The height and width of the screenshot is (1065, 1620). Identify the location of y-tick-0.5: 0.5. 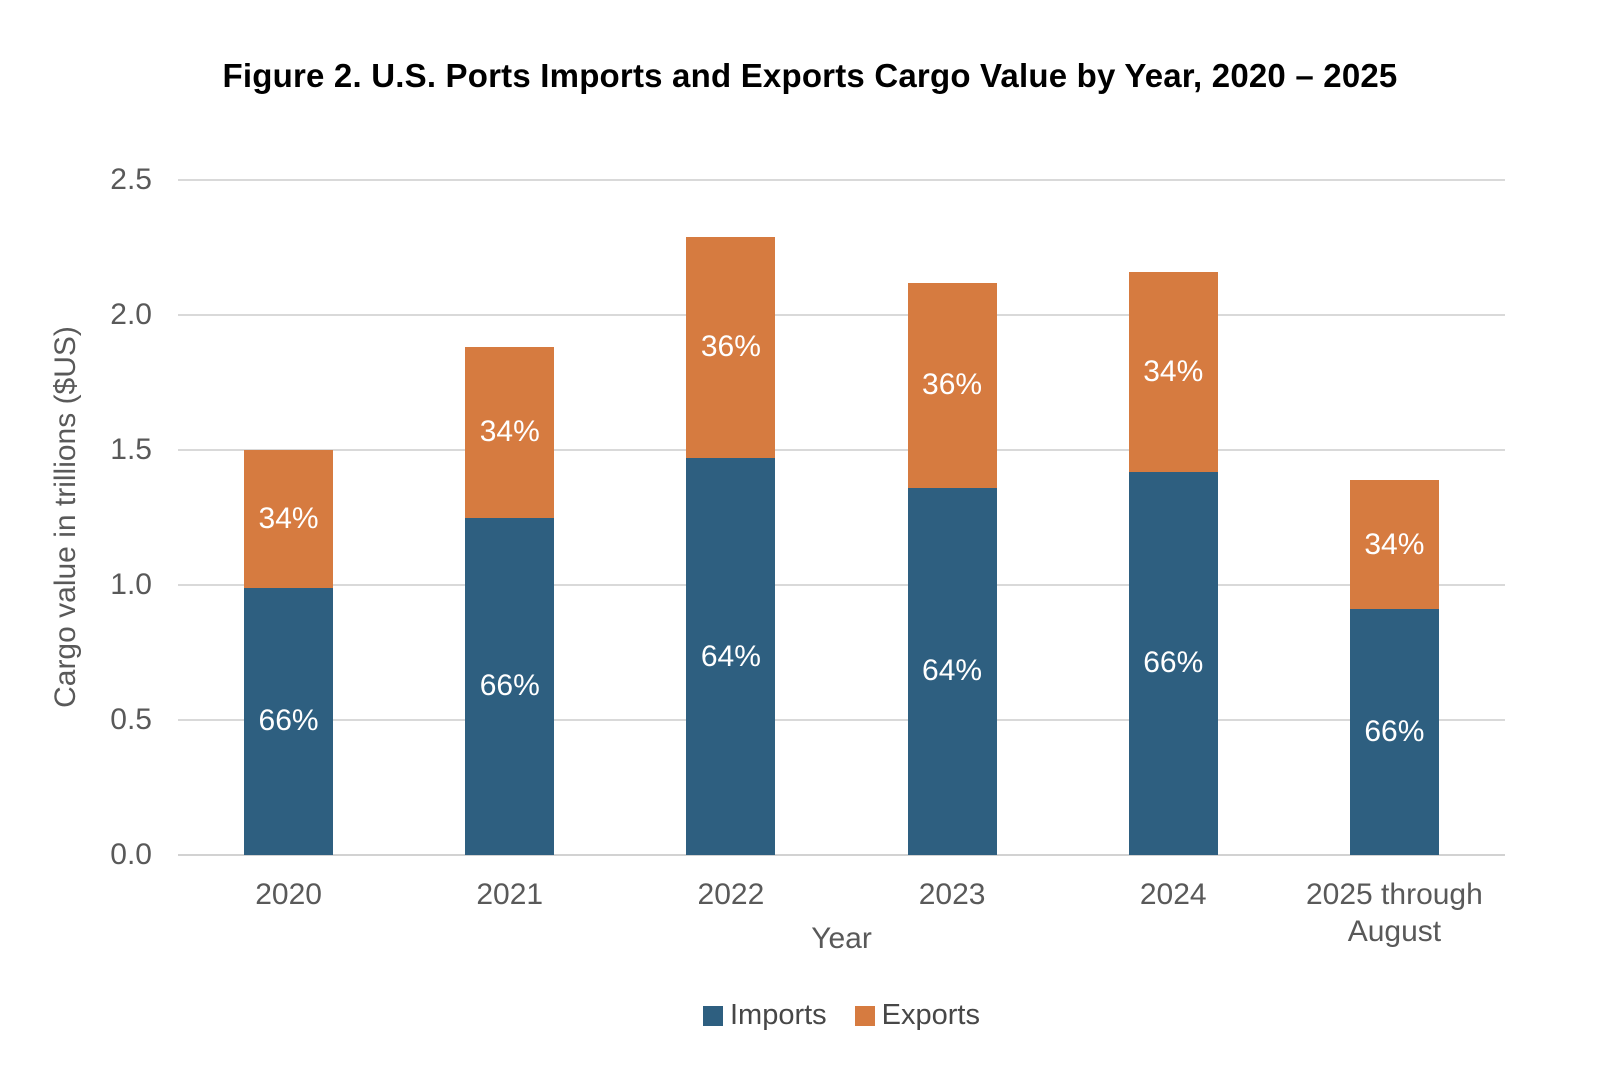
(131, 719).